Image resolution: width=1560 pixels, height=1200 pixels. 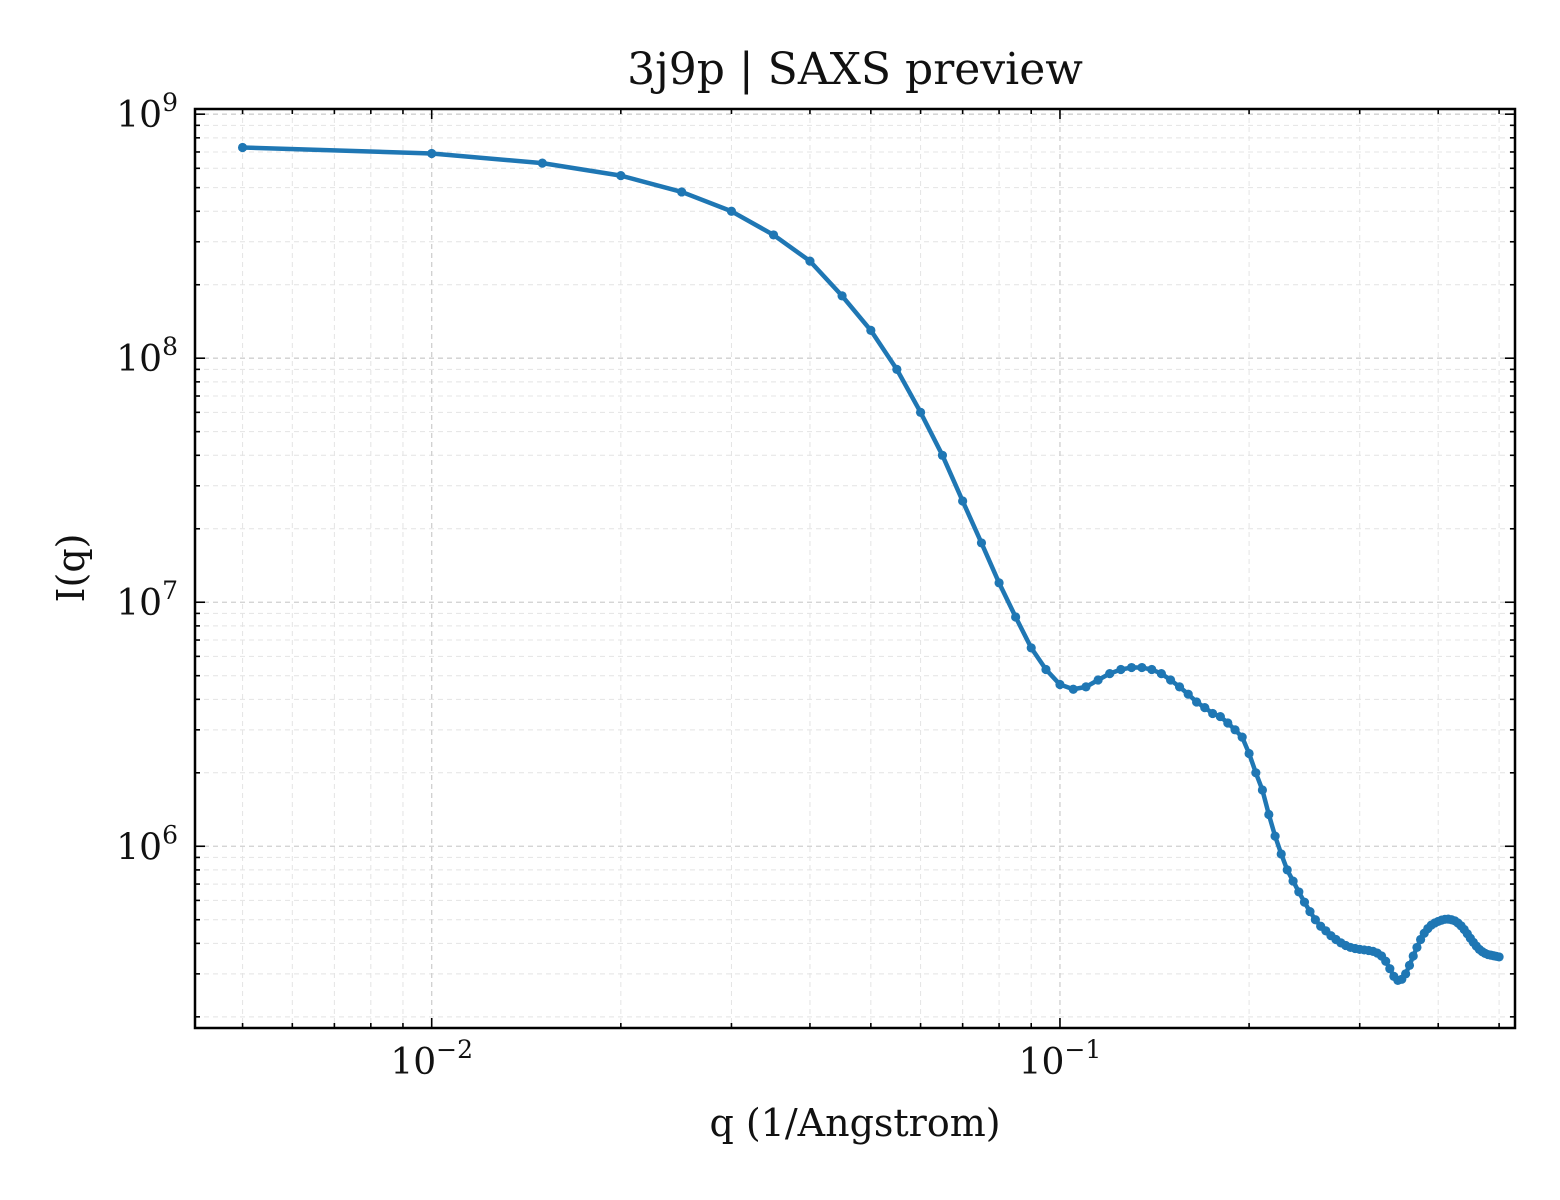 I want to click on x-tick-label: 10⁻¹, so click(x=1060, y=1059).